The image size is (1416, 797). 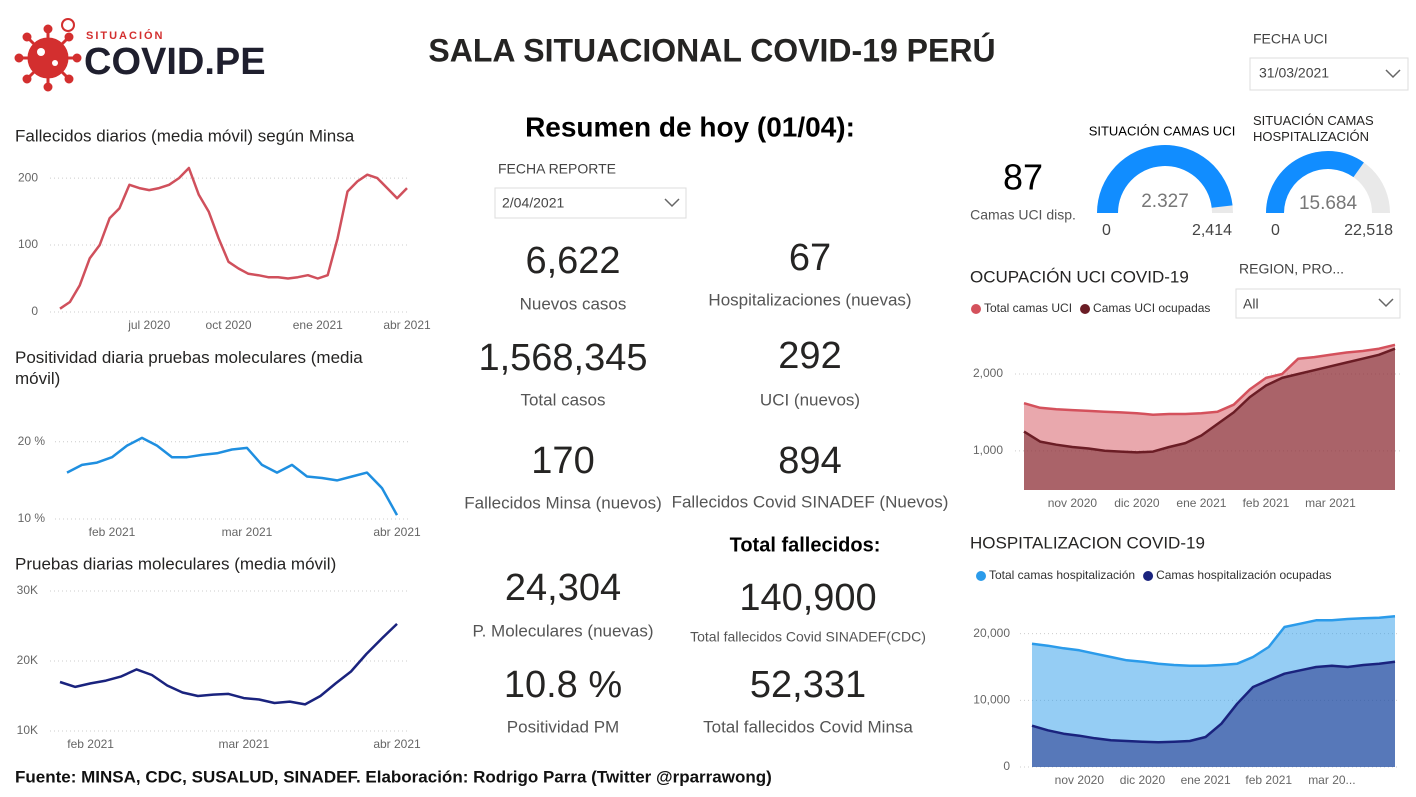 What do you see at coordinates (1290, 39) in the screenshot?
I see `filter-label: FECHA UCI` at bounding box center [1290, 39].